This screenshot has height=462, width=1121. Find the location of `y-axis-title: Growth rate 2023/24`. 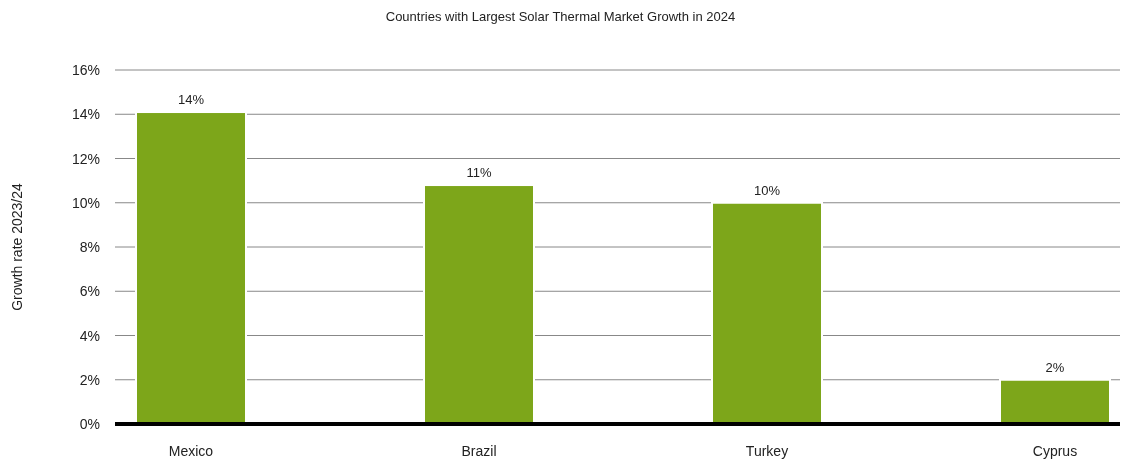

y-axis-title: Growth rate 2023/24 is located at coordinates (17, 246).